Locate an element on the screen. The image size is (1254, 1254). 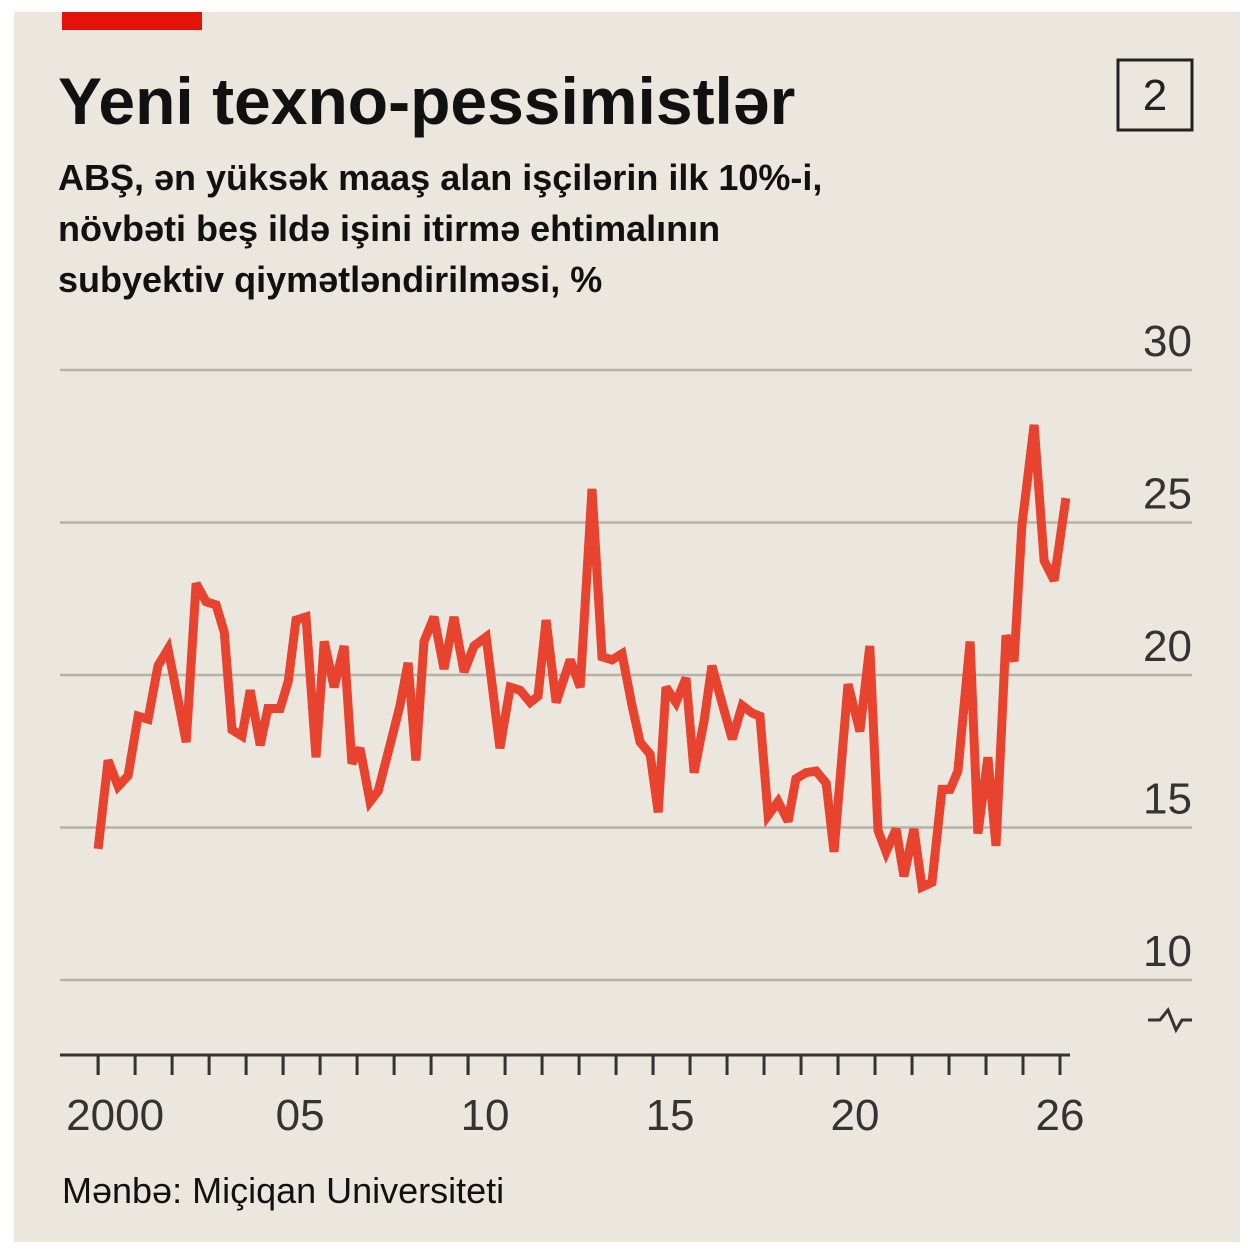
y-tick-label: 20 is located at coordinates (1167, 646).